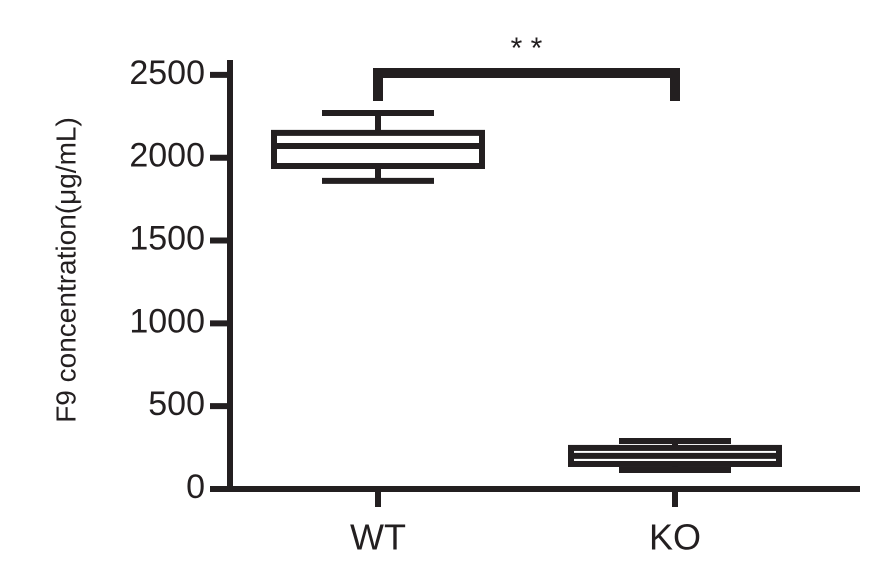 Image resolution: width=884 pixels, height=563 pixels. What do you see at coordinates (378, 149) in the screenshot?
I see `box` at bounding box center [378, 149].